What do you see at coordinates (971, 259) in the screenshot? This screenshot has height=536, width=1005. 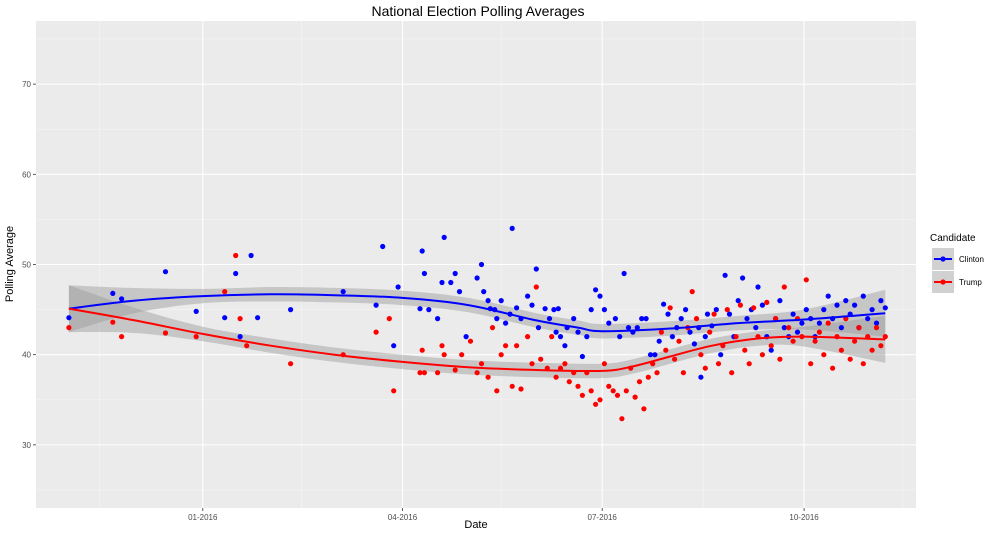 I see `legend-label-clinton: Clinton` at bounding box center [971, 259].